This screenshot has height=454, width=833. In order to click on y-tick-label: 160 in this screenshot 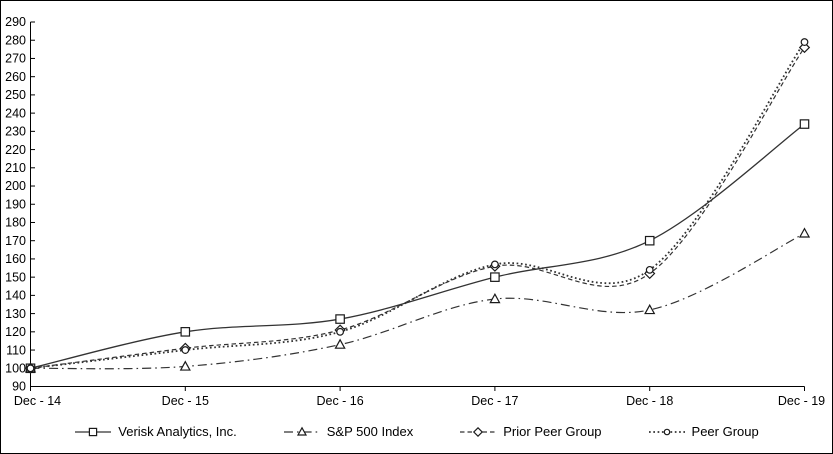, I will do `click(15, 259)`.